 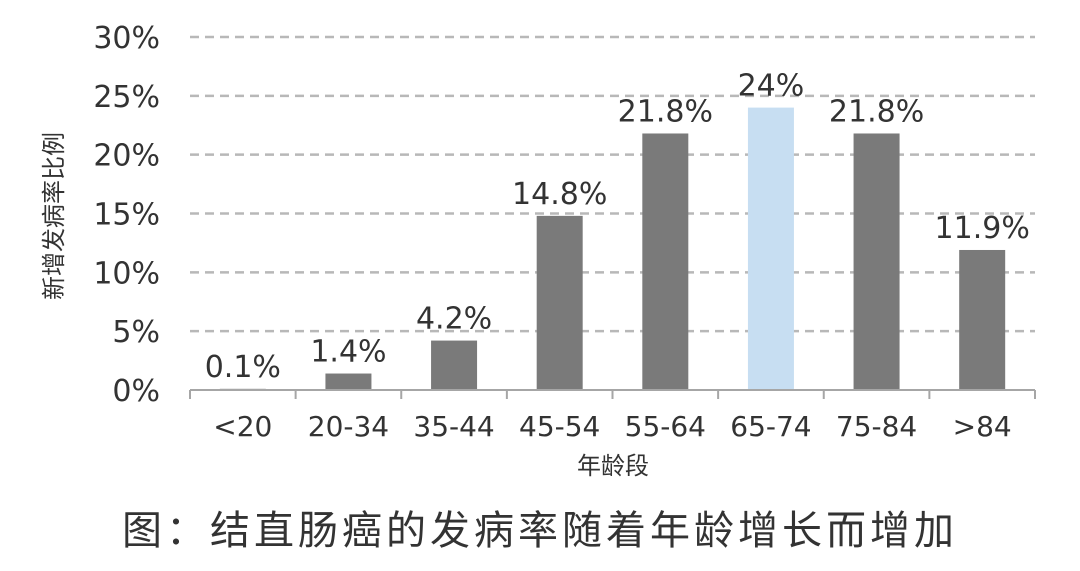 What do you see at coordinates (982, 228) in the screenshot?
I see `data-label: 11.9%` at bounding box center [982, 228].